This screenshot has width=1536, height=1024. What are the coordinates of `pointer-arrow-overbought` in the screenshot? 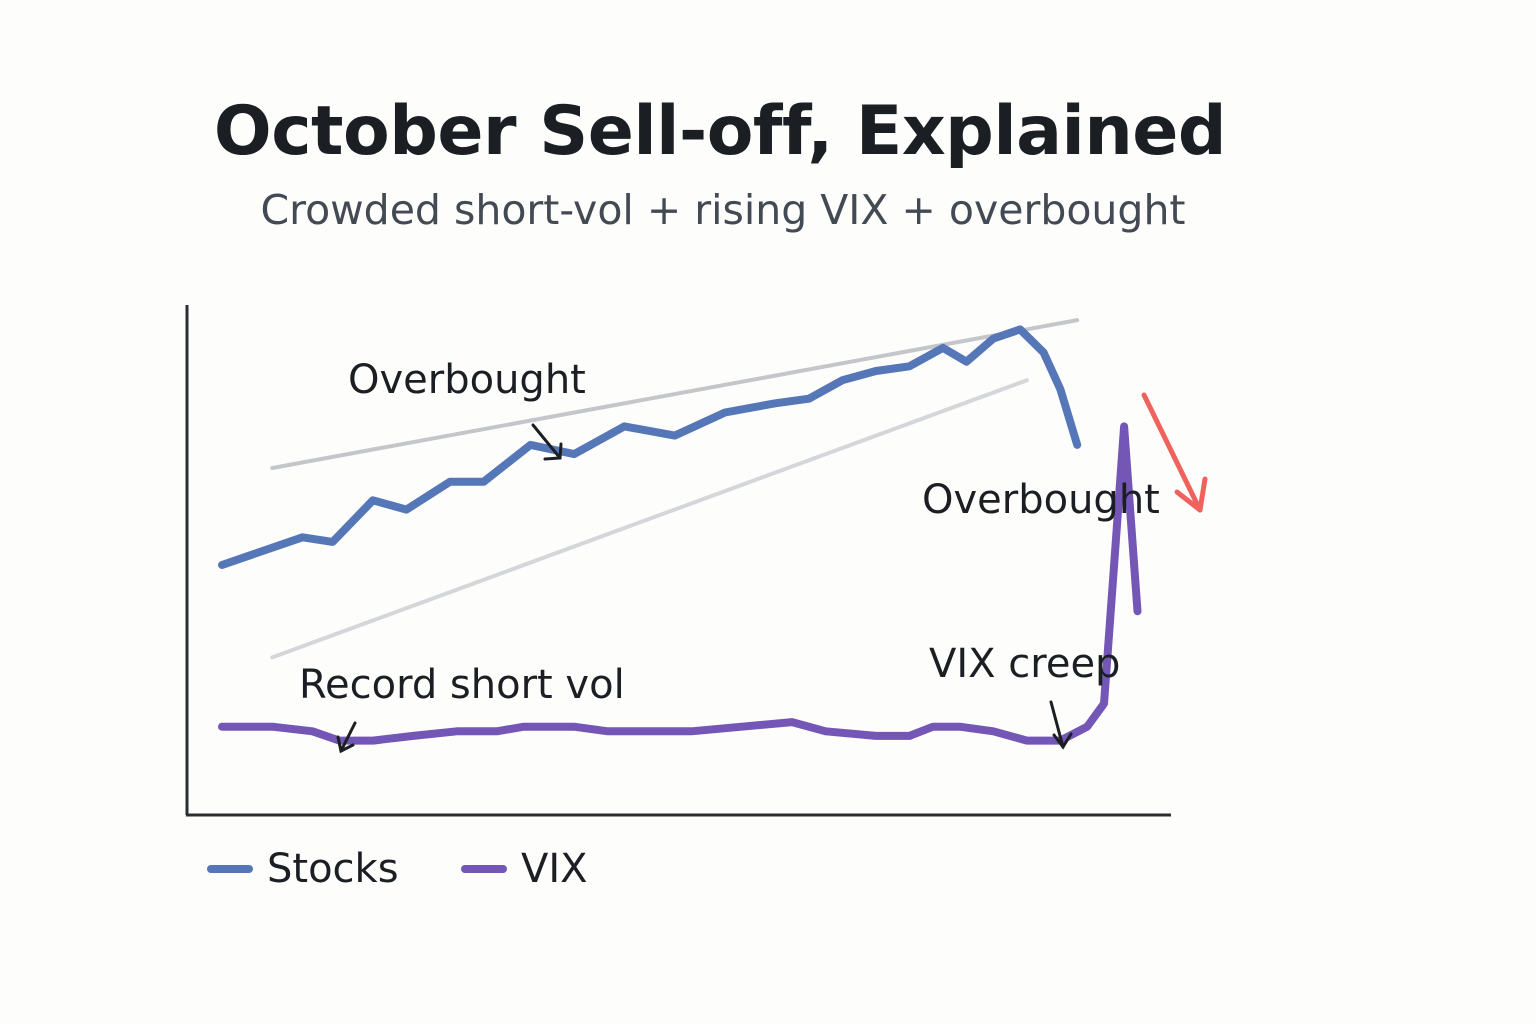 It's located at (547, 442).